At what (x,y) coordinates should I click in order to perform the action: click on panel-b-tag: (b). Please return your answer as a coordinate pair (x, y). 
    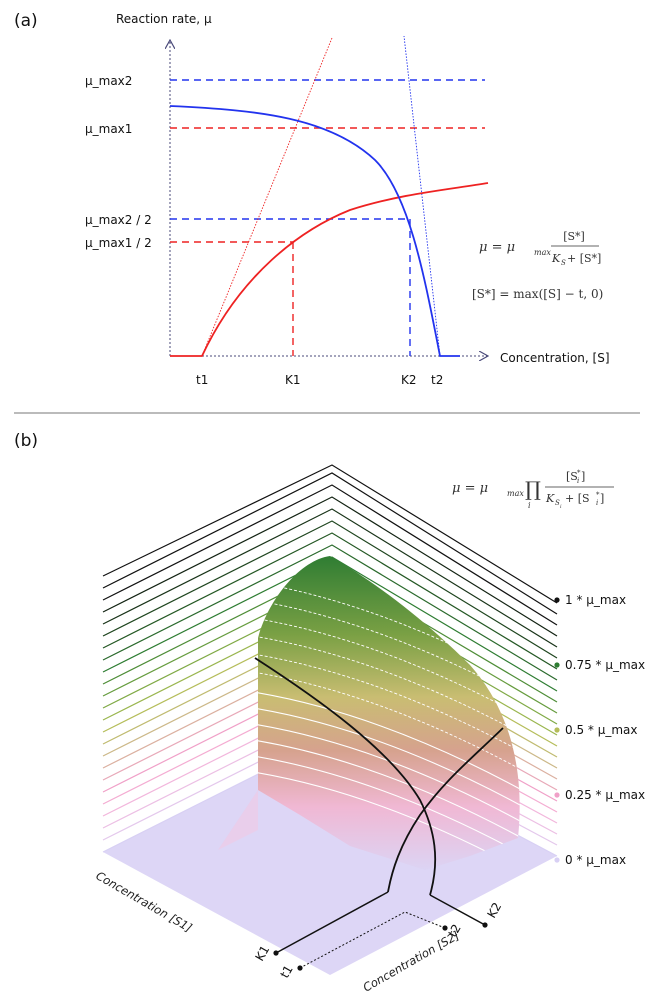
    Looking at the image, I should click on (26, 441).